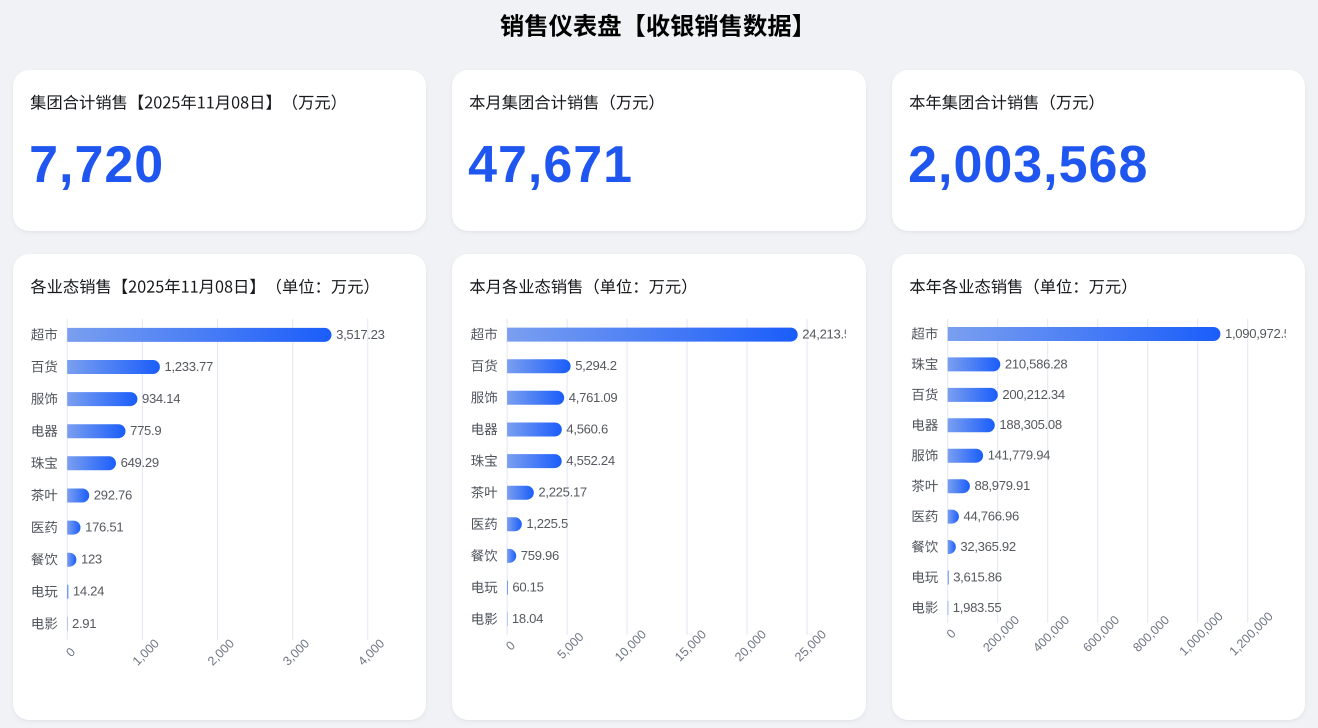  What do you see at coordinates (1250, 633) in the screenshot?
I see `svg-text: 1,200,000` at bounding box center [1250, 633].